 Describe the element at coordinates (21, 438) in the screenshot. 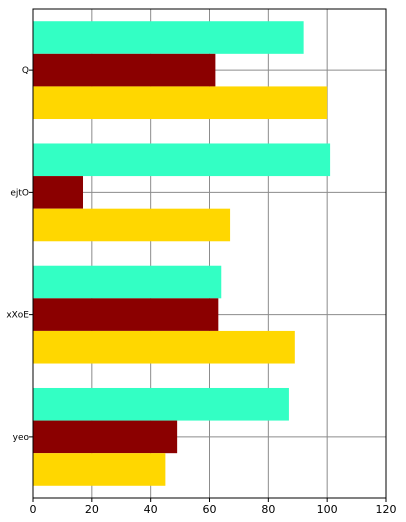

I see `category-label: yeo` at that location.